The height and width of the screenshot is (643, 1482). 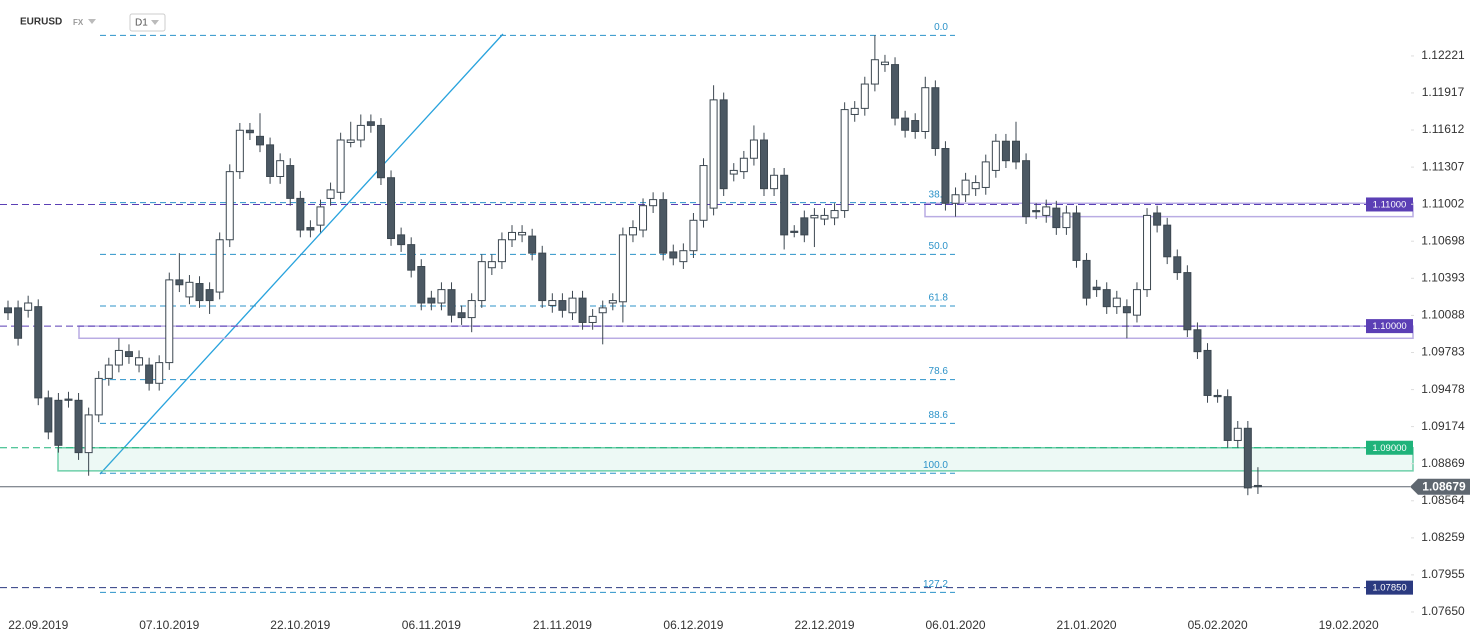 I want to click on interval: D1, so click(x=141, y=23).